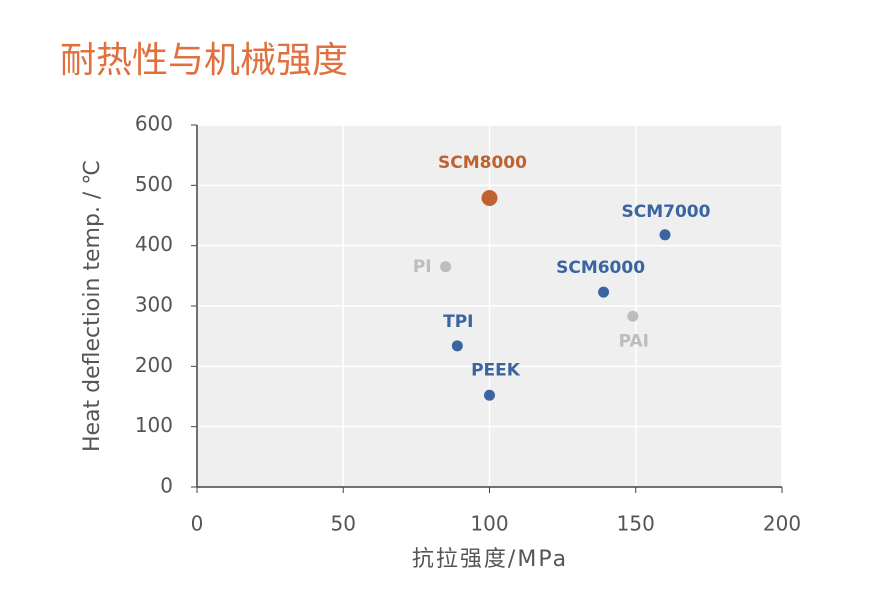  What do you see at coordinates (634, 341) in the screenshot?
I see `point-label: PAI` at bounding box center [634, 341].